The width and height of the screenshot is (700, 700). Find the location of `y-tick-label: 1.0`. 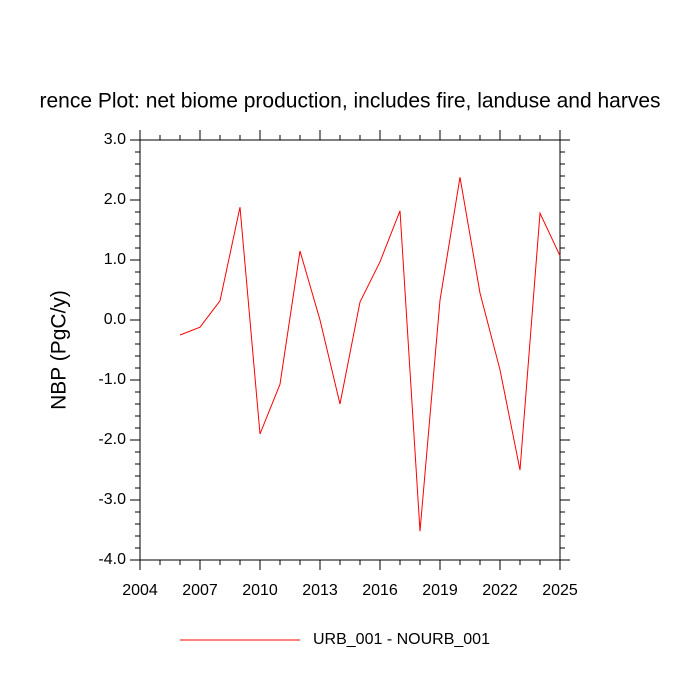

y-tick-label: 1.0 is located at coordinates (115, 259).